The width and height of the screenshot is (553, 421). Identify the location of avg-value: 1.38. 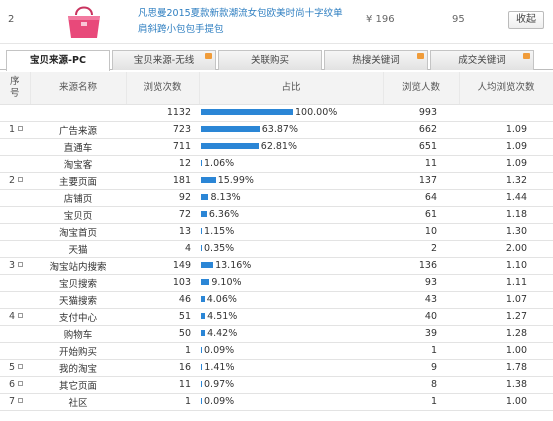
(506, 385).